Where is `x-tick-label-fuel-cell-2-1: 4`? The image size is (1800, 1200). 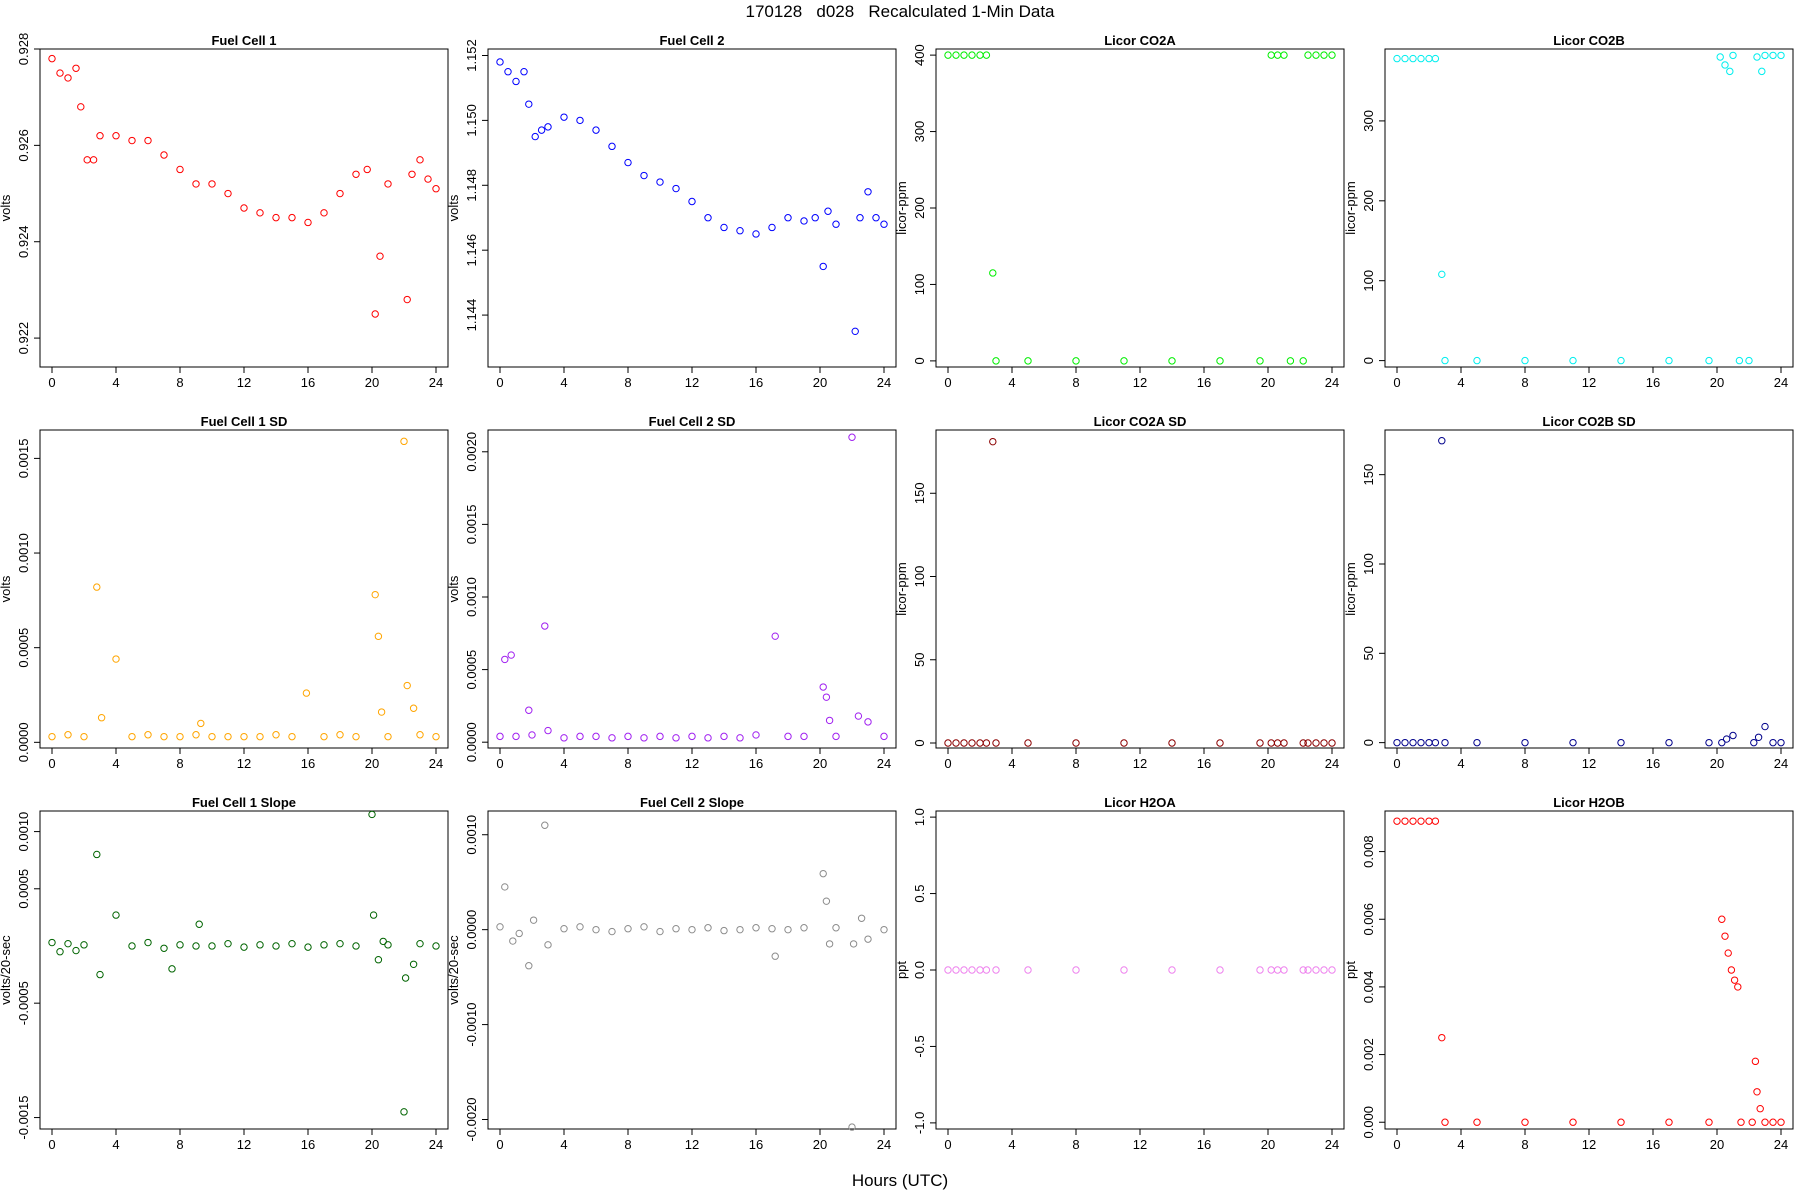 x-tick-label-fuel-cell-2-1: 4 is located at coordinates (563, 382).